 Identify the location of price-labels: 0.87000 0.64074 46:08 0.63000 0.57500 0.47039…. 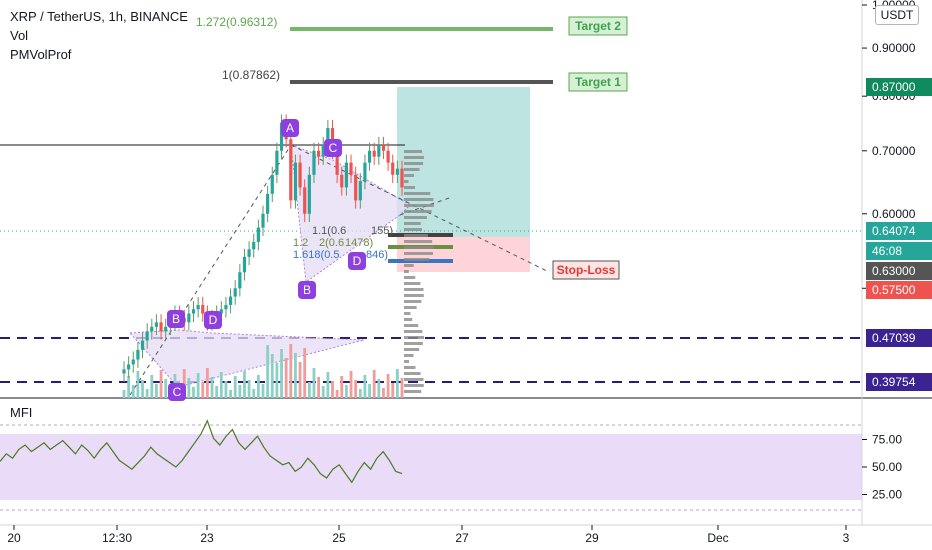
(899, 234).